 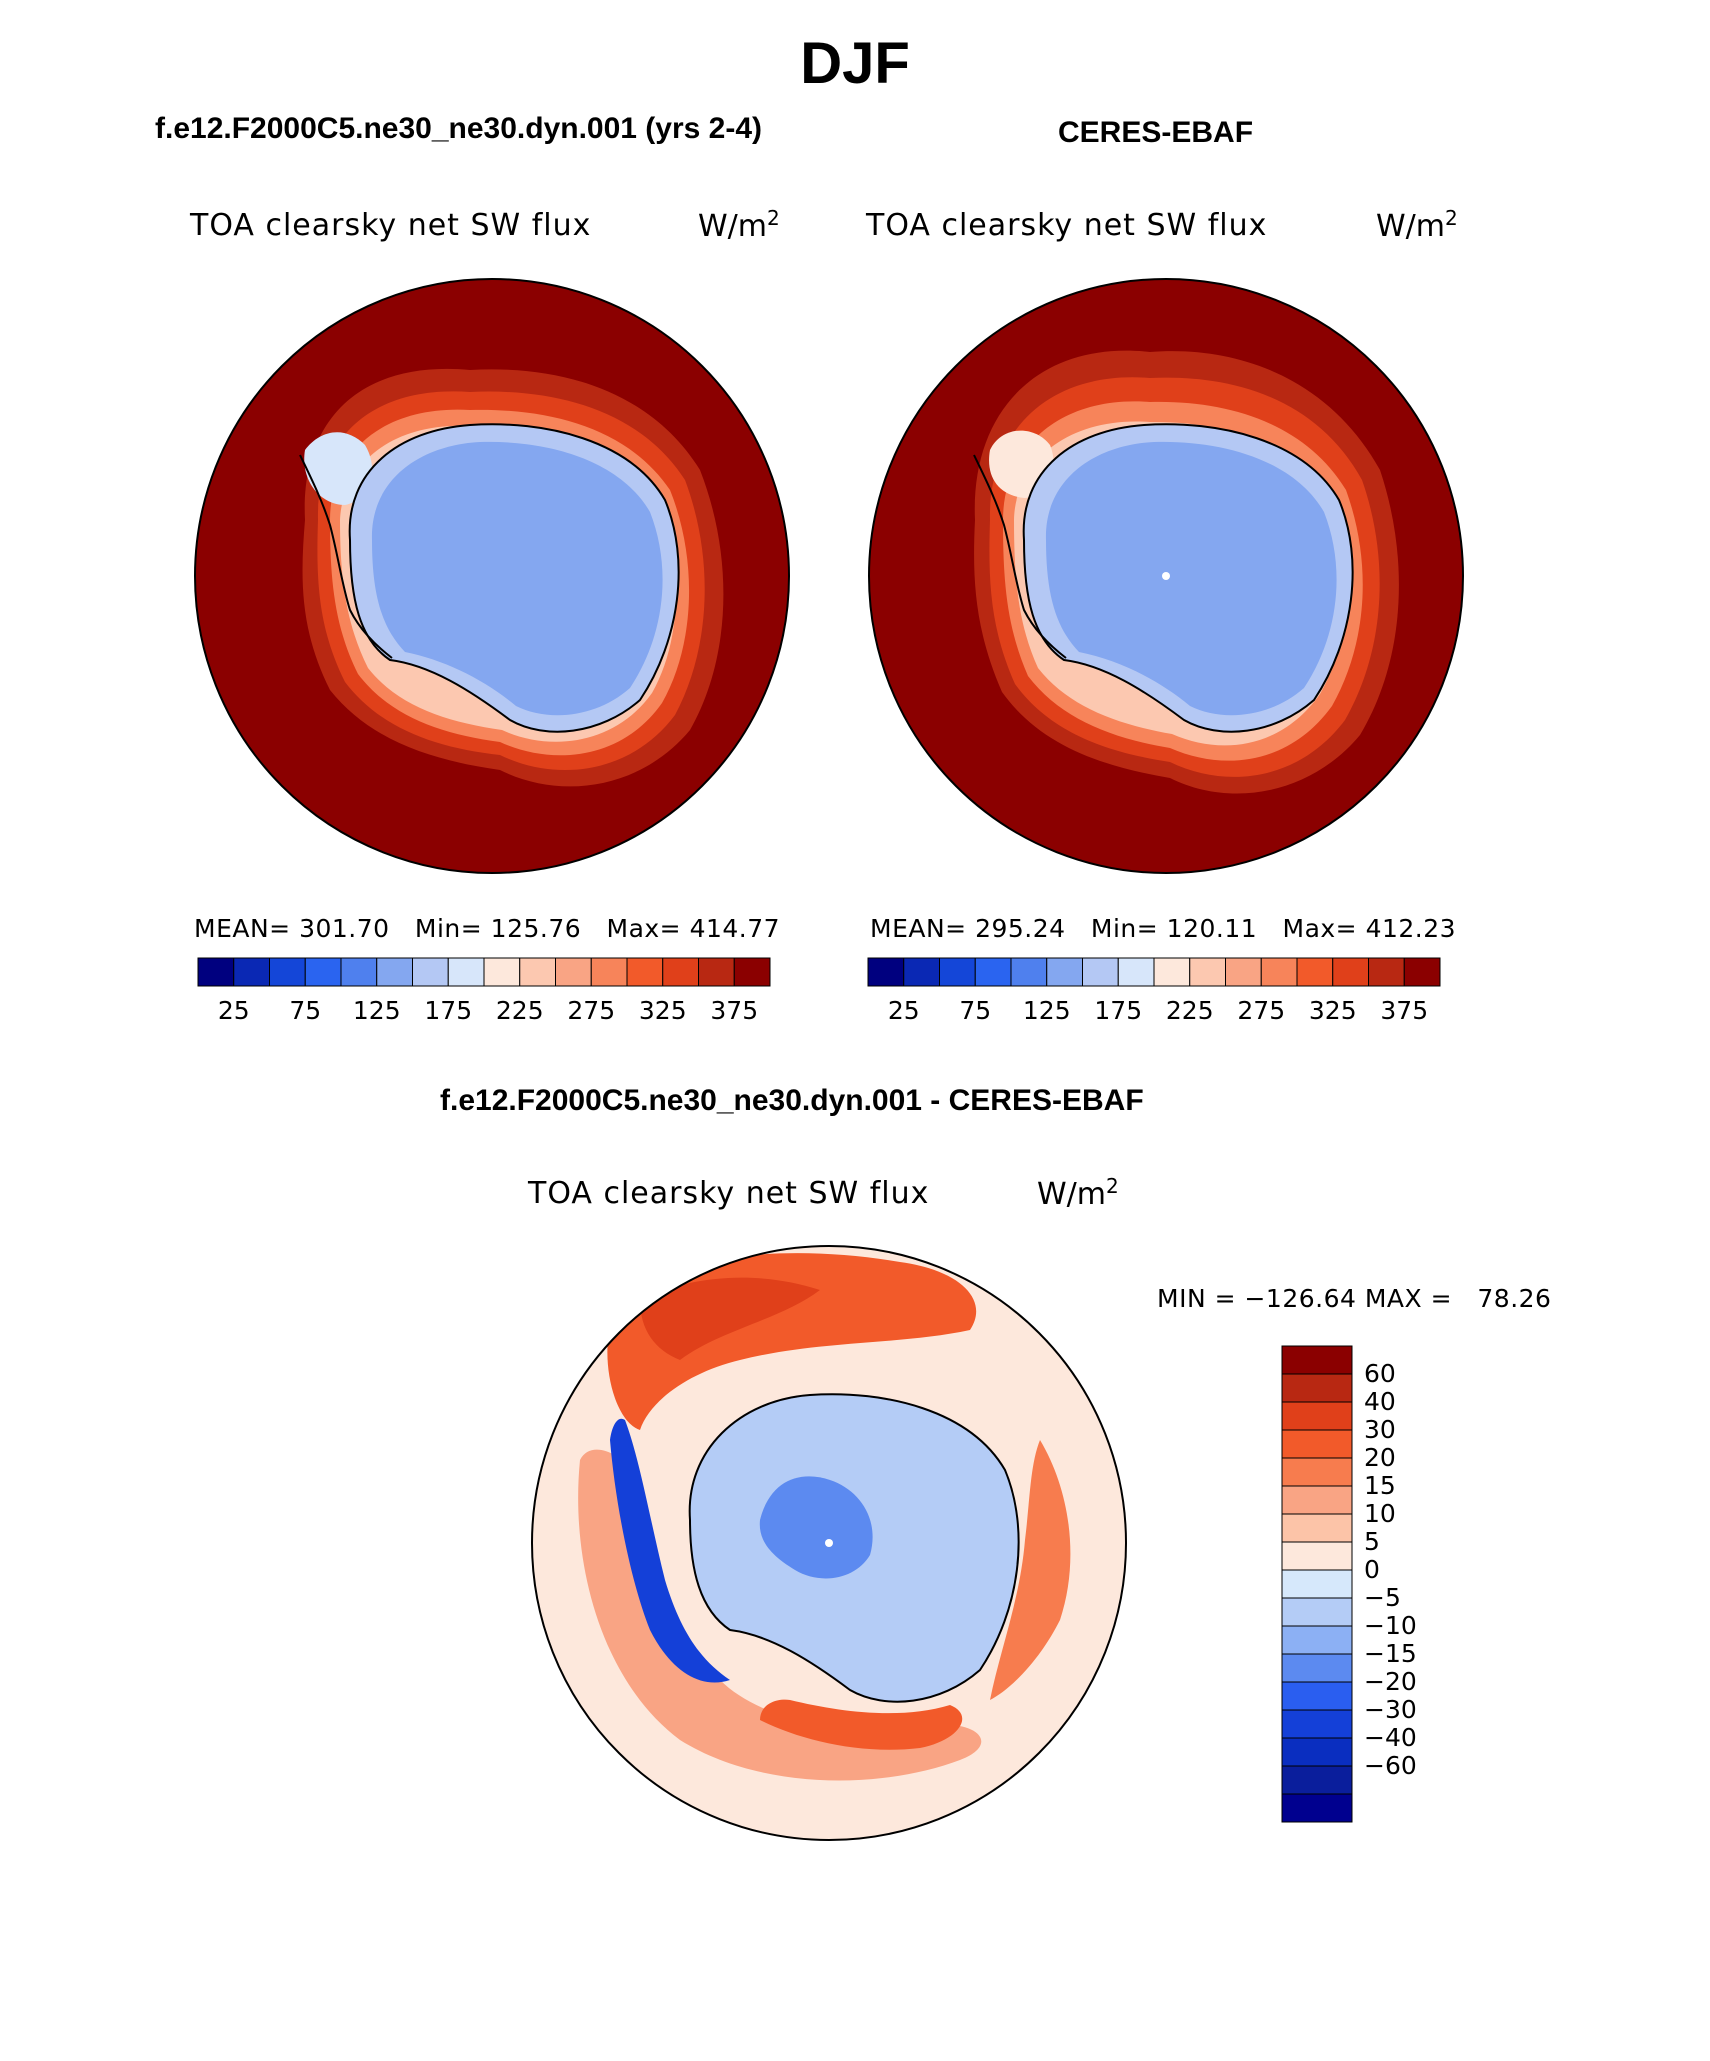 What do you see at coordinates (1380, 1373) in the screenshot?
I see `colorbar-tick-label: 60` at bounding box center [1380, 1373].